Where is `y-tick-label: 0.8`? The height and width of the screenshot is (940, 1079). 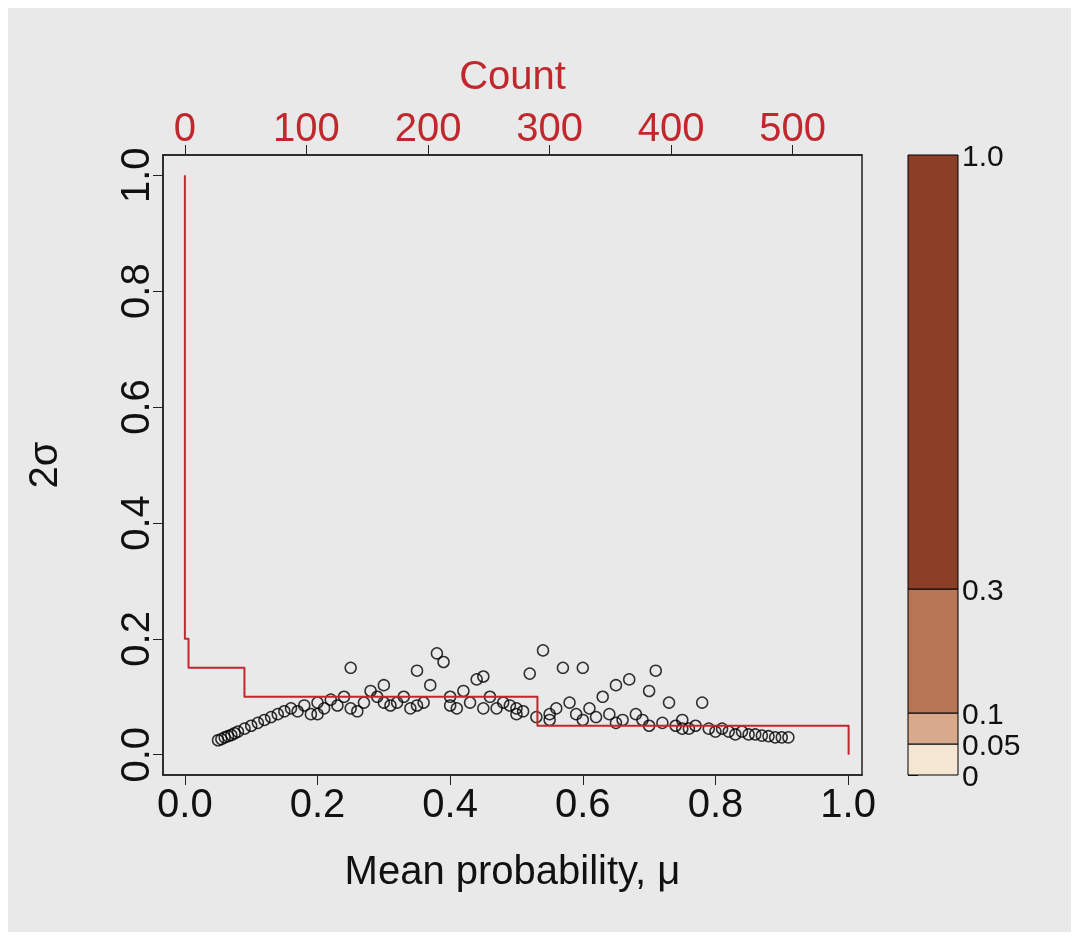 y-tick-label: 0.8 is located at coordinates (135, 291).